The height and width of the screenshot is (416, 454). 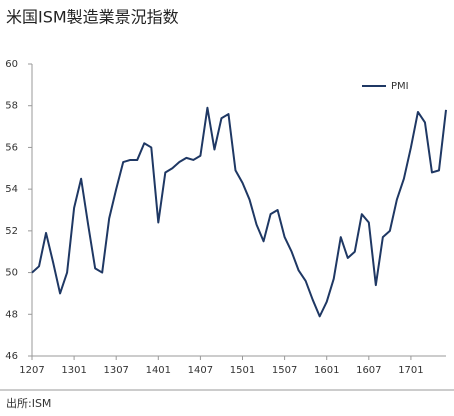 I want to click on x-tick-label: 1301, so click(x=73, y=370).